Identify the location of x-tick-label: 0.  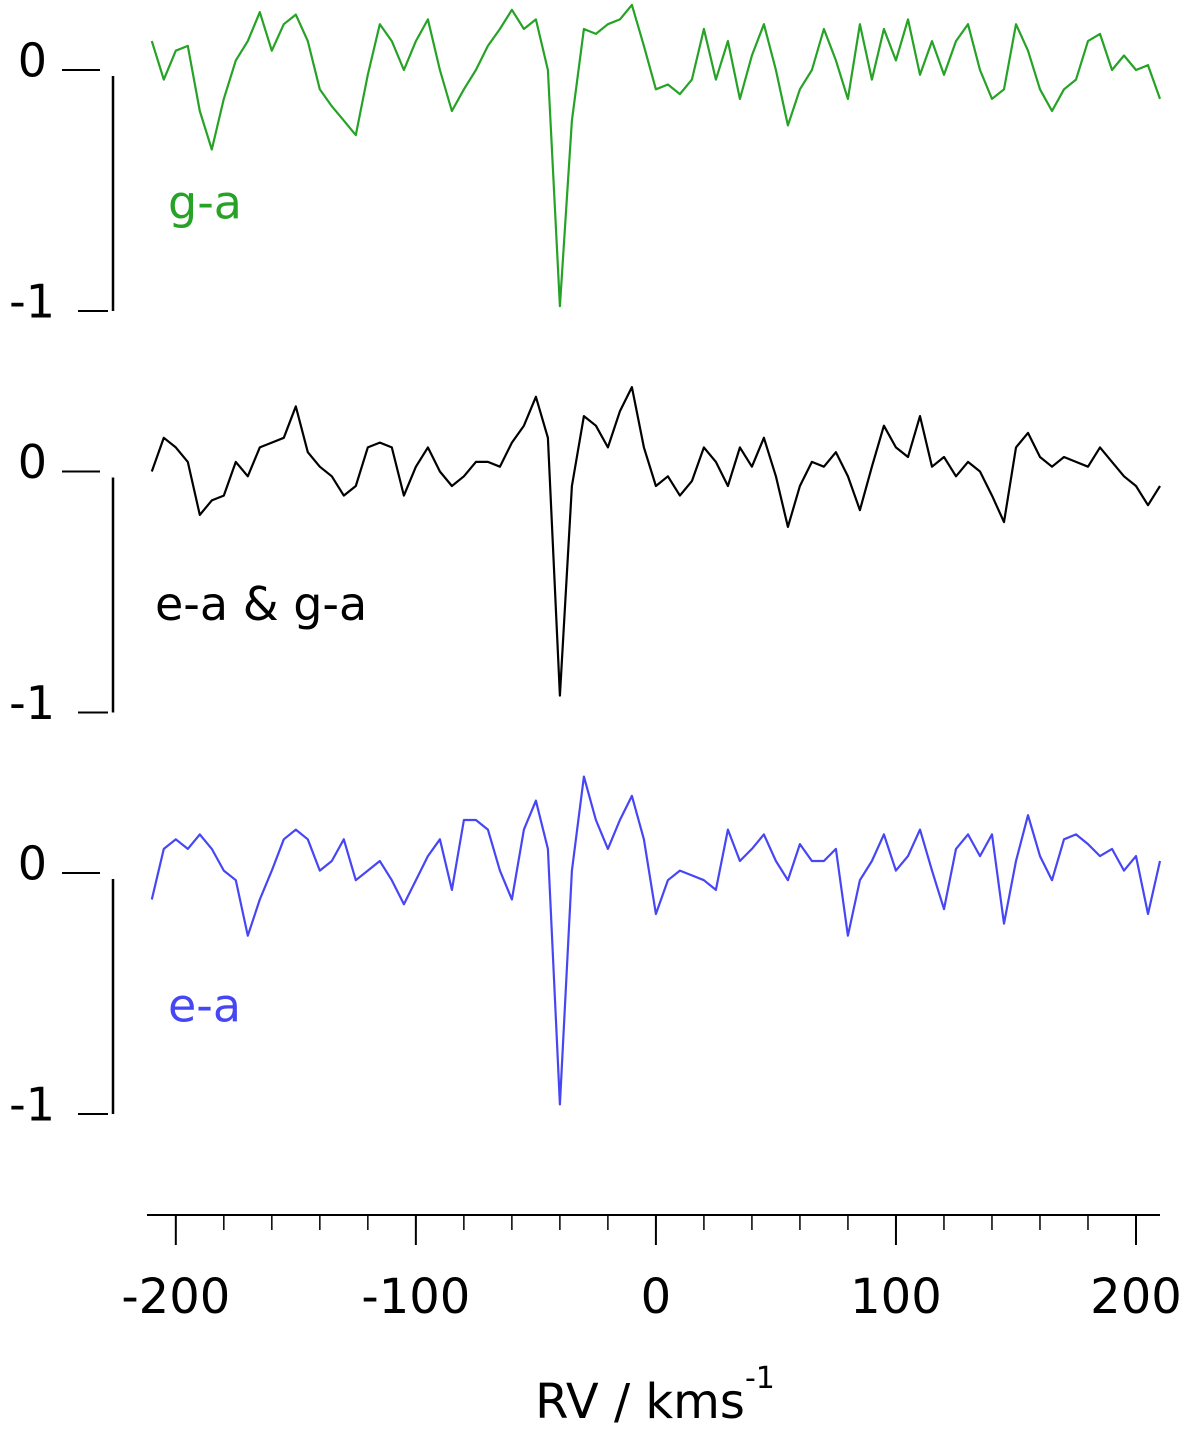
(656, 1297).